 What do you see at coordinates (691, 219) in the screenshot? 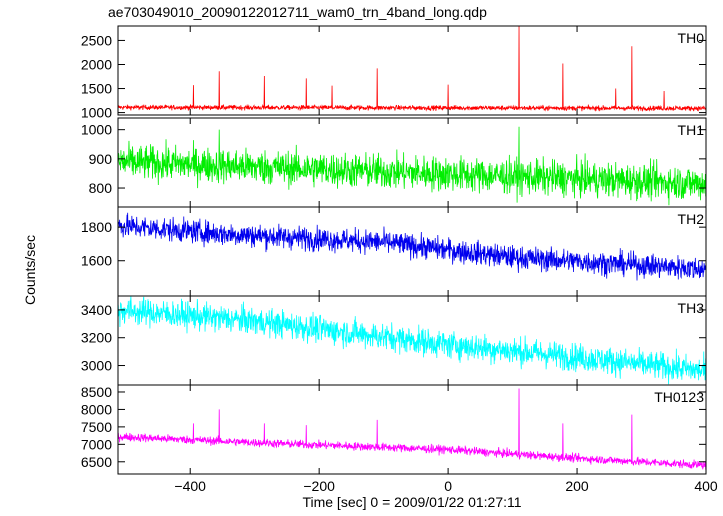
I see `panel-label-th2: TH2` at bounding box center [691, 219].